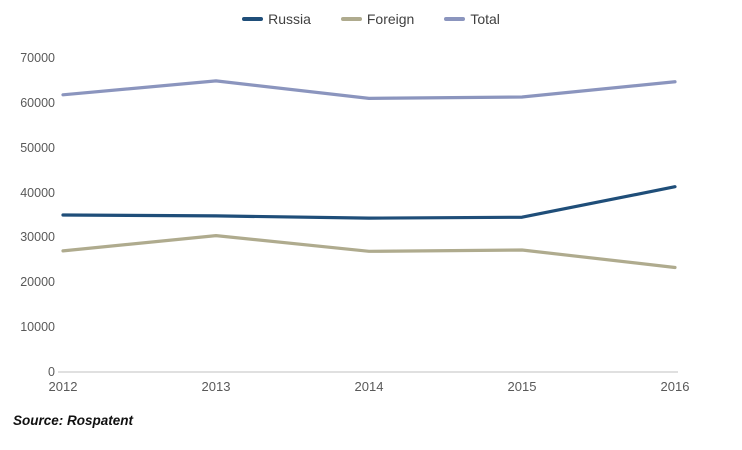 The height and width of the screenshot is (450, 742). Describe the element at coordinates (73, 420) in the screenshot. I see `source-note: Source: Rospatent` at that location.